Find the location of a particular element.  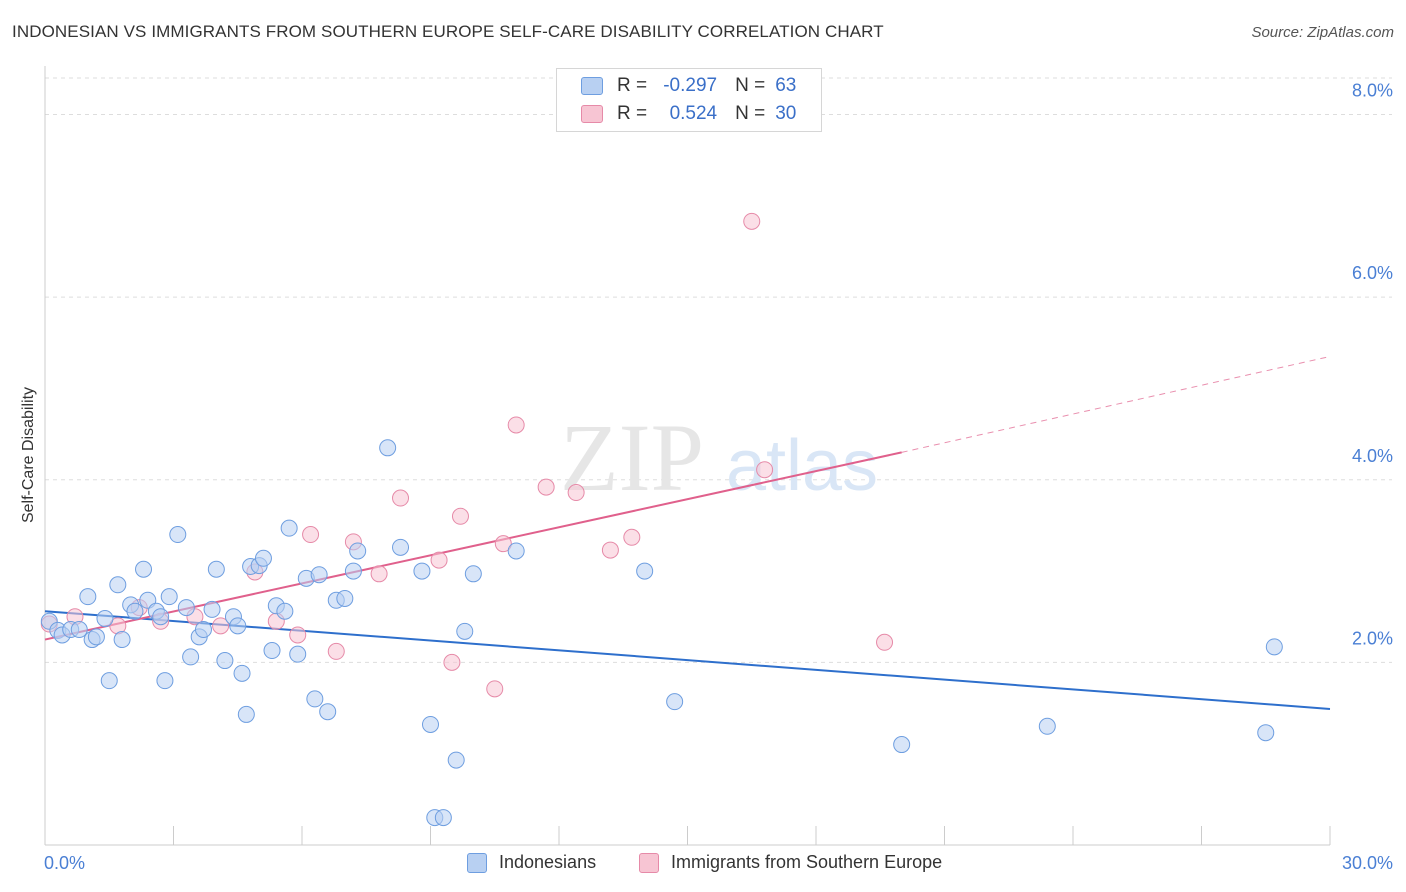

legend-item-immigrants: Immigrants from Southern Europe is located at coordinates (790, 862).